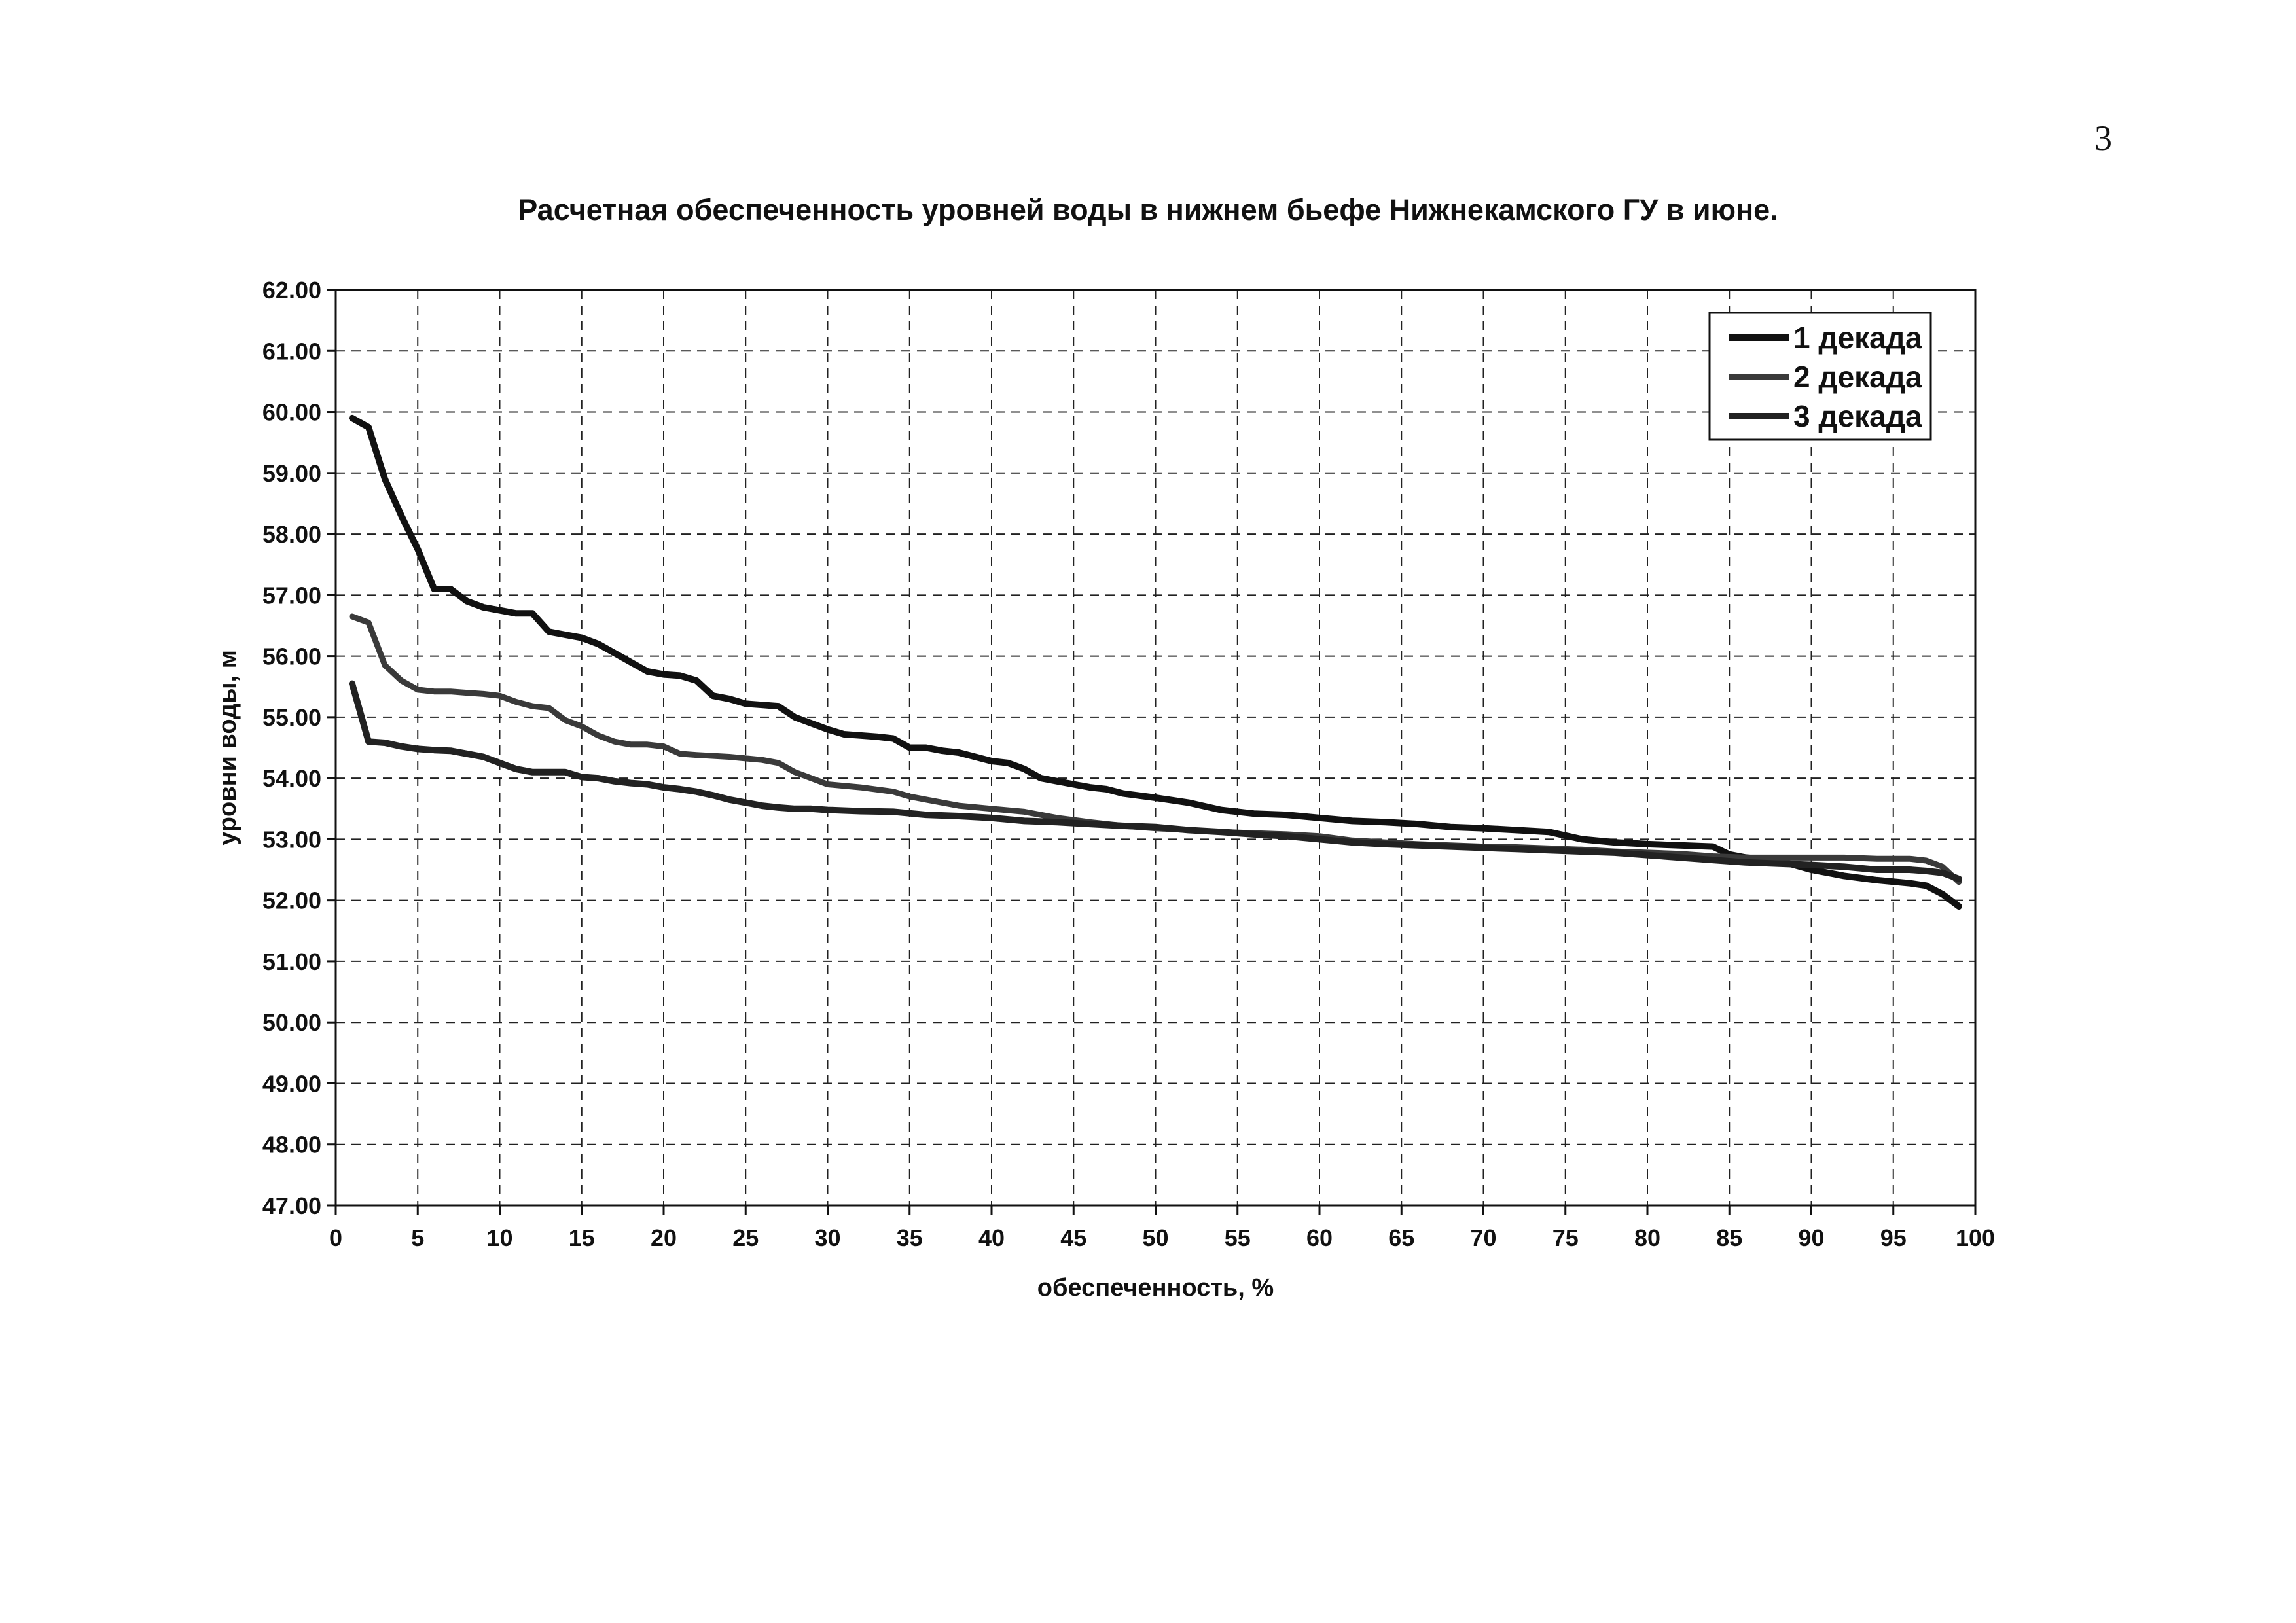  Describe the element at coordinates (991, 1237) in the screenshot. I see `x-tick-label: 40` at that location.